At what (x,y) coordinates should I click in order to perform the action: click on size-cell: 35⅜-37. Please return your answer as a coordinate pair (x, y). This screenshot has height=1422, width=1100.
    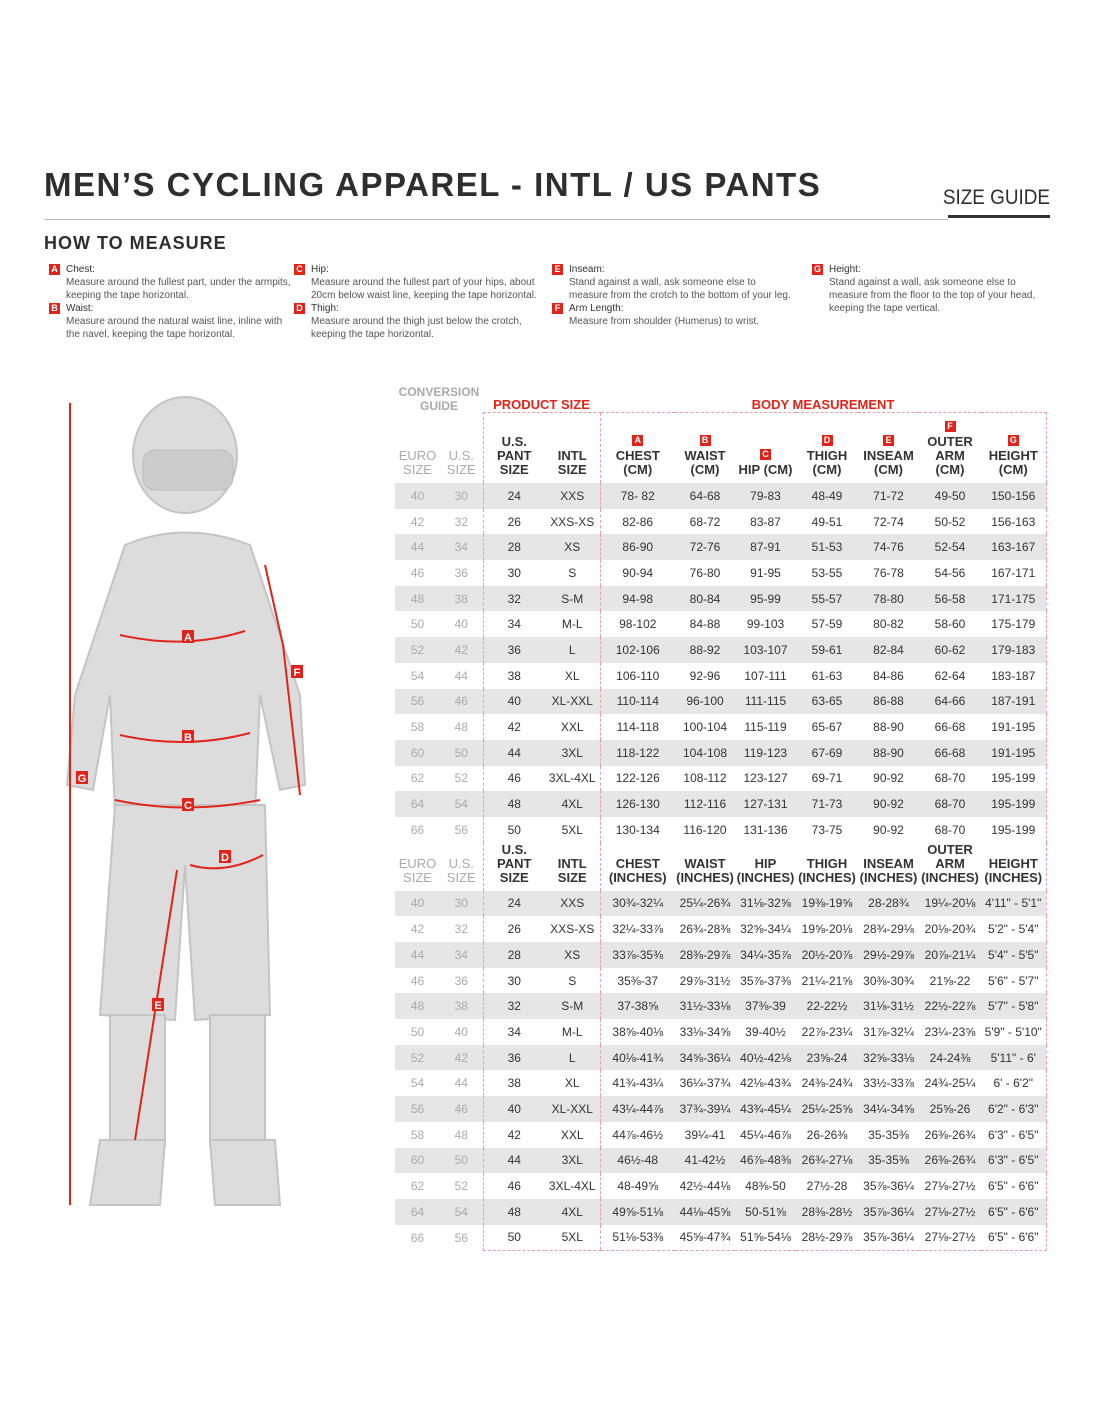
    Looking at the image, I should click on (637, 980).